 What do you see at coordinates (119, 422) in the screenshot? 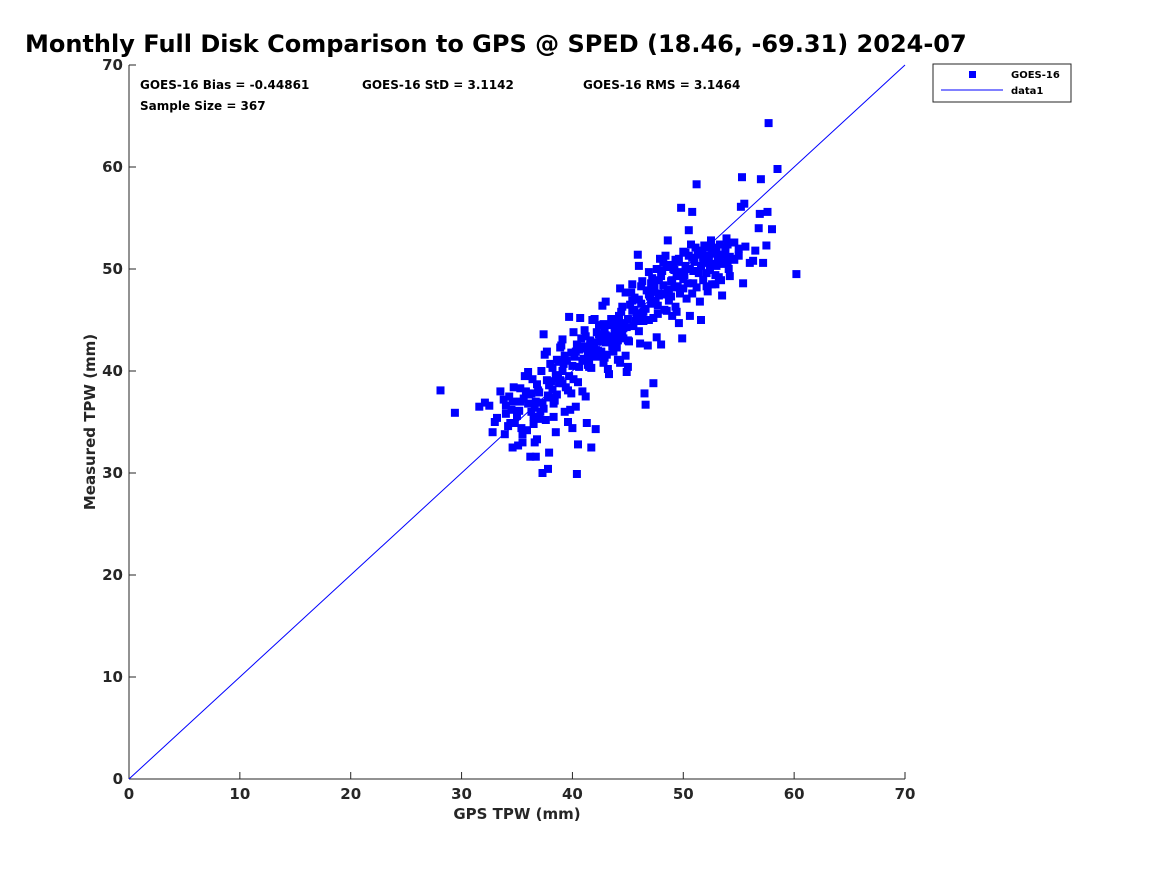
I see `y-axis-ticks: 0 10 20 30 40 50 60 70` at bounding box center [119, 422].